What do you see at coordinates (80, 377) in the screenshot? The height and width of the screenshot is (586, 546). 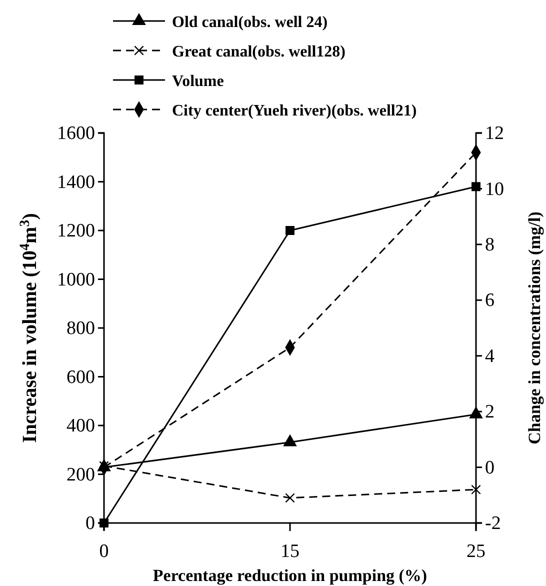 I see `y-tick-label: 600` at bounding box center [80, 377].